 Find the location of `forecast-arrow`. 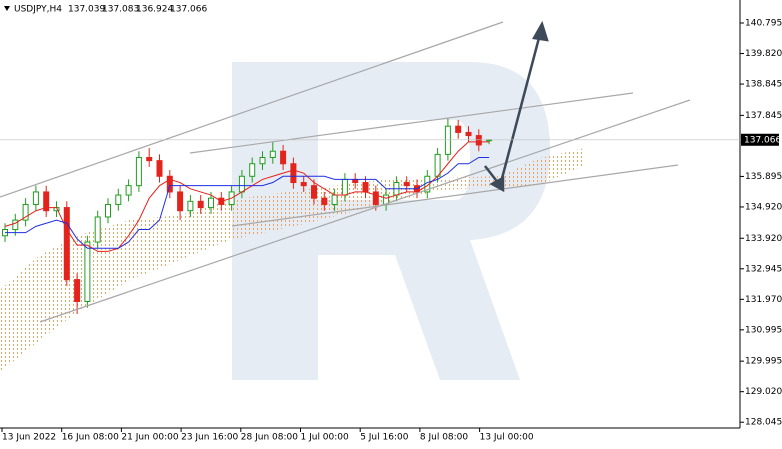

forecast-arrow is located at coordinates (516, 106).